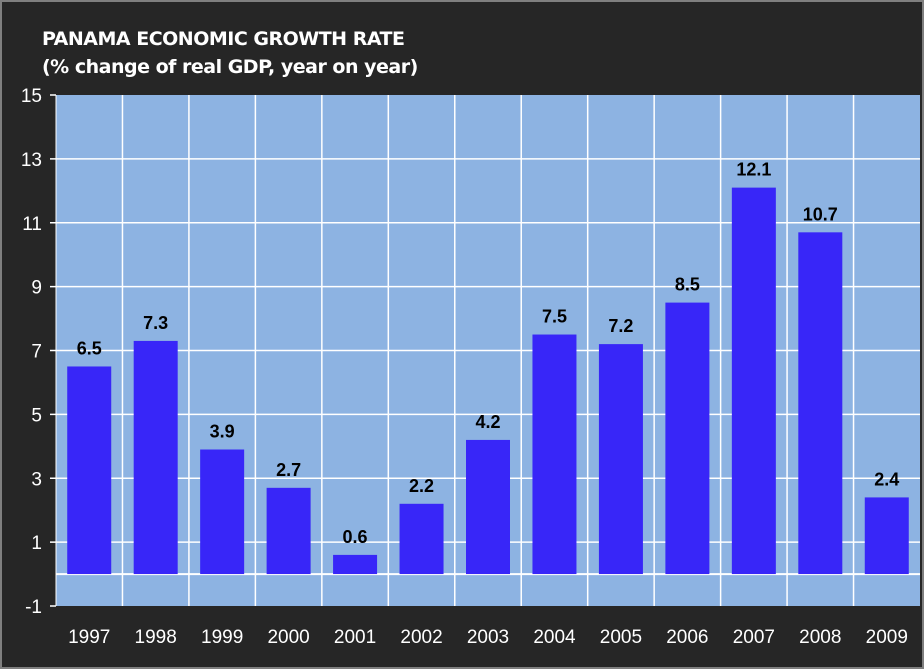  Describe the element at coordinates (288, 637) in the screenshot. I see `x-tick-label: 2000` at that location.